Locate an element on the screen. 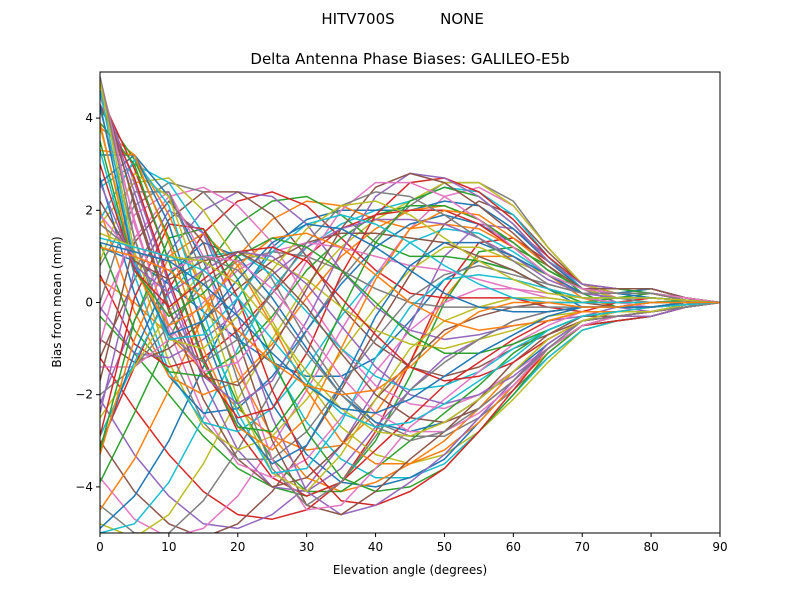 The width and height of the screenshot is (800, 600). y-tick-label: 2 is located at coordinates (89, 210).